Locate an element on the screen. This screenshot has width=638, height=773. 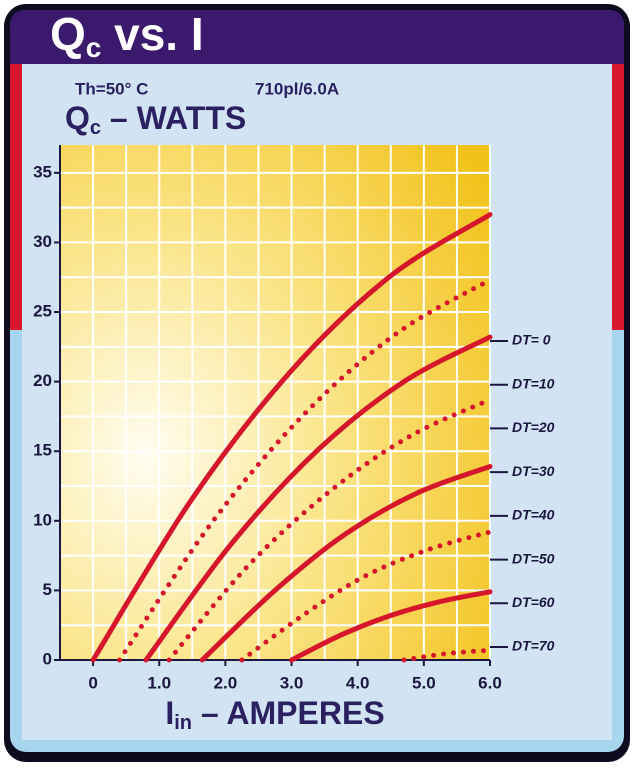
x-axis-label: Iin – AMPERES is located at coordinates (274, 714).